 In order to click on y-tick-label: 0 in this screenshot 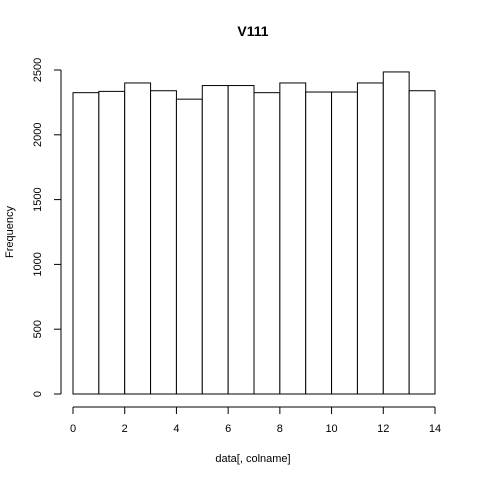, I will do `click(38, 394)`.